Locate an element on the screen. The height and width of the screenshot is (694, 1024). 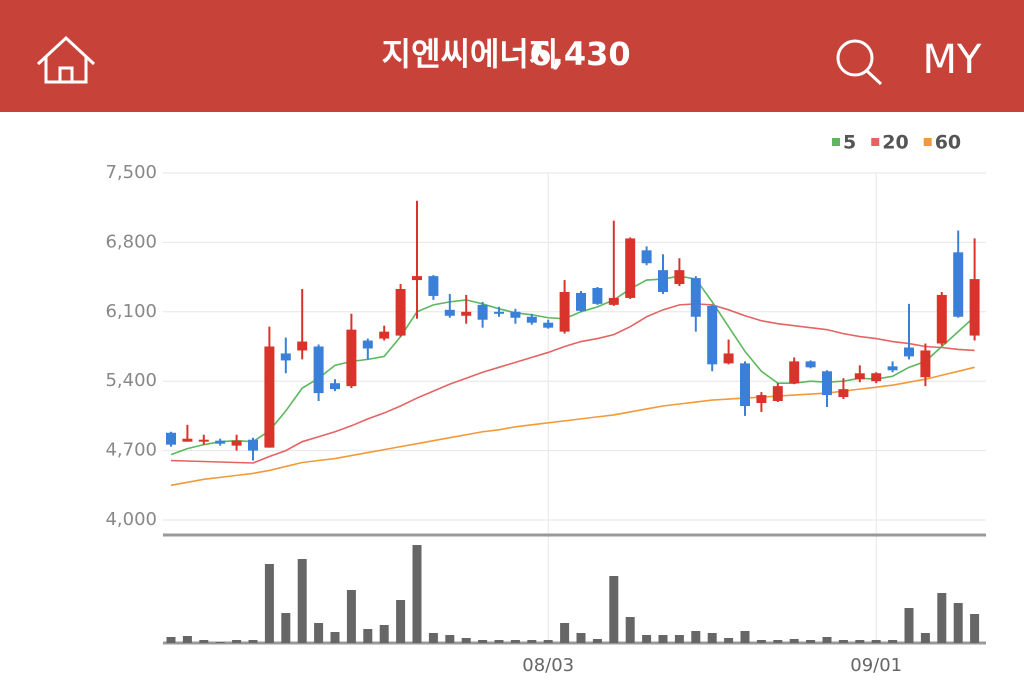
my-button: MY is located at coordinates (953, 60).